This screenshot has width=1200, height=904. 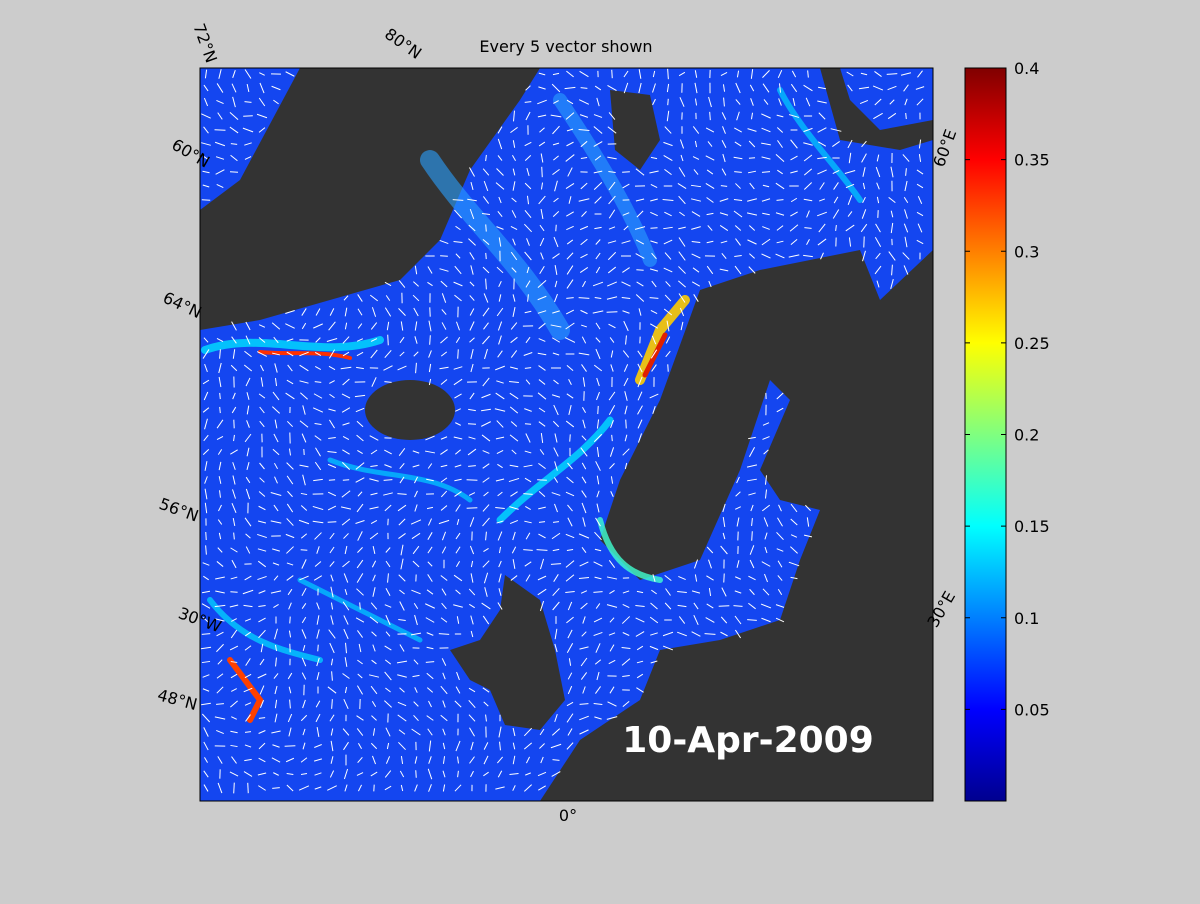 I want to click on graticule-label: 60°E, so click(x=944, y=148).